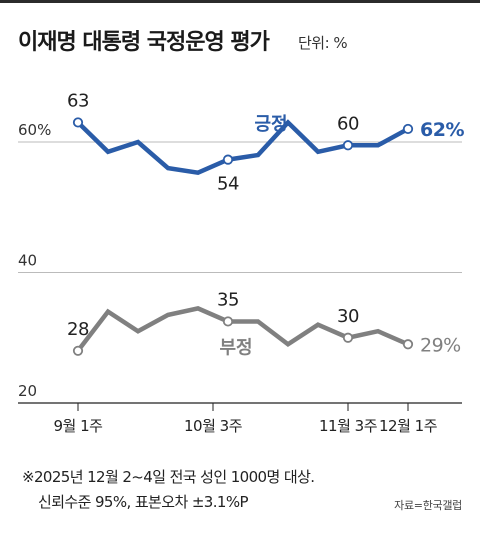  Describe the element at coordinates (228, 299) in the screenshot. I see `data-label: 35` at that location.